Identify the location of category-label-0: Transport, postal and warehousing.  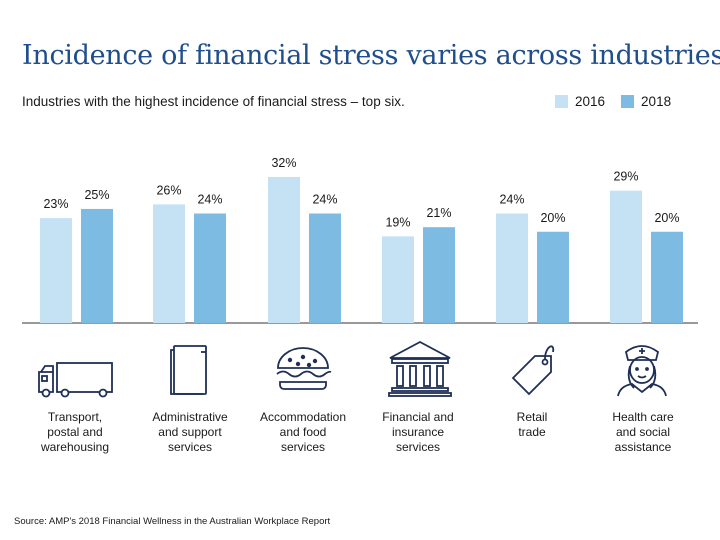
(75, 432).